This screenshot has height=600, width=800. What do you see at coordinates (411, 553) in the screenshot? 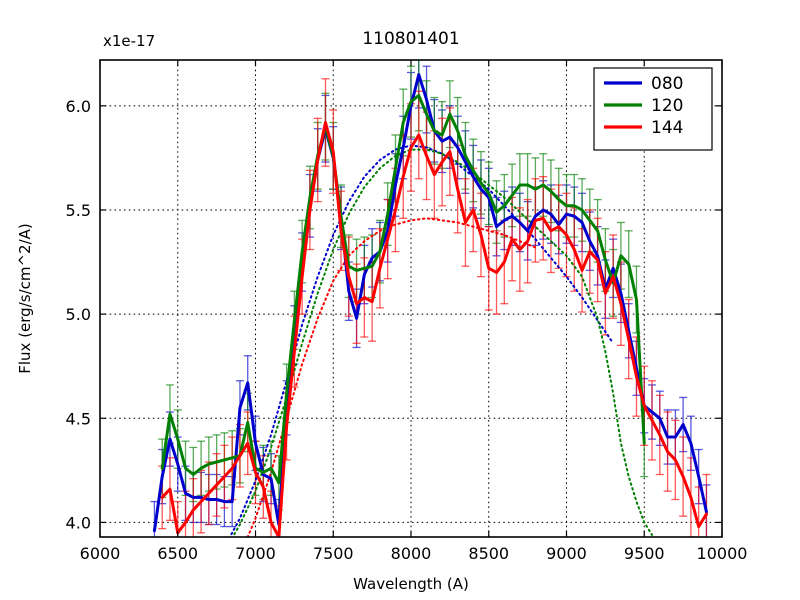
I see `xtick-label: 8000` at bounding box center [411, 553].